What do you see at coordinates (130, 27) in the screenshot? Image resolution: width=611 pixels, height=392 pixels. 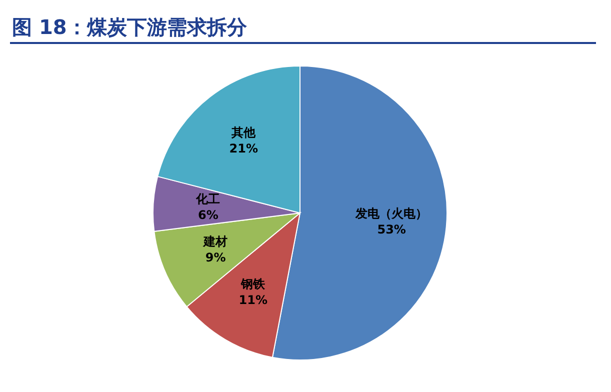 I see `chart-title: 图 18：煤炭下游需求拆分` at bounding box center [130, 27].